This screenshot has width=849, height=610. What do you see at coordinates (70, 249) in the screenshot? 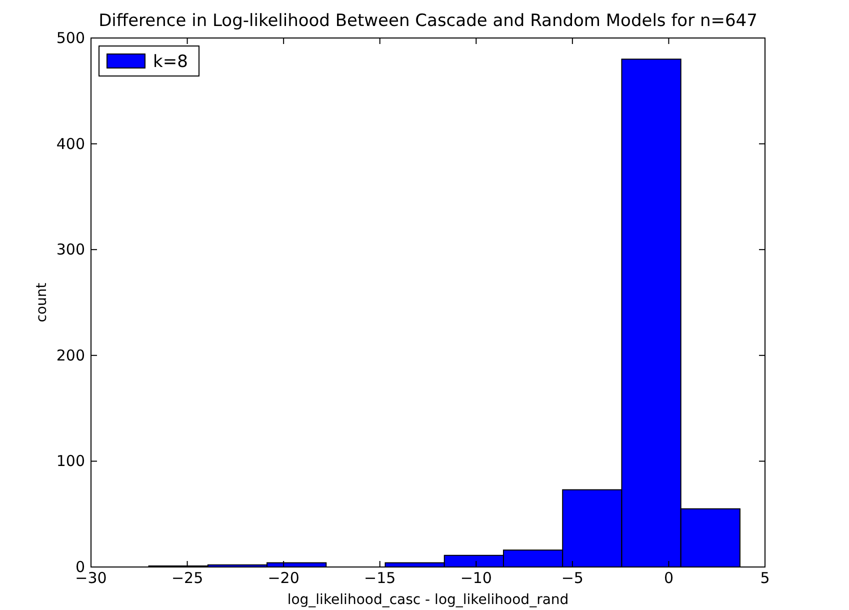
I see `y-tick-label: 300` at bounding box center [70, 249].